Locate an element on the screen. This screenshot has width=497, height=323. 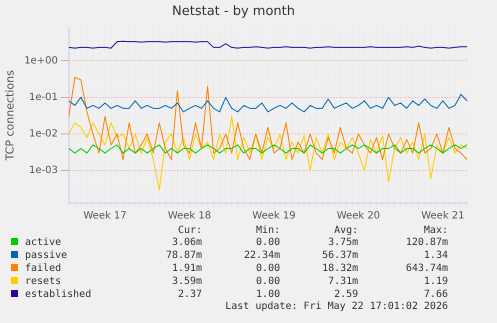
y-tick-label: 1e-02 is located at coordinates (43, 134).